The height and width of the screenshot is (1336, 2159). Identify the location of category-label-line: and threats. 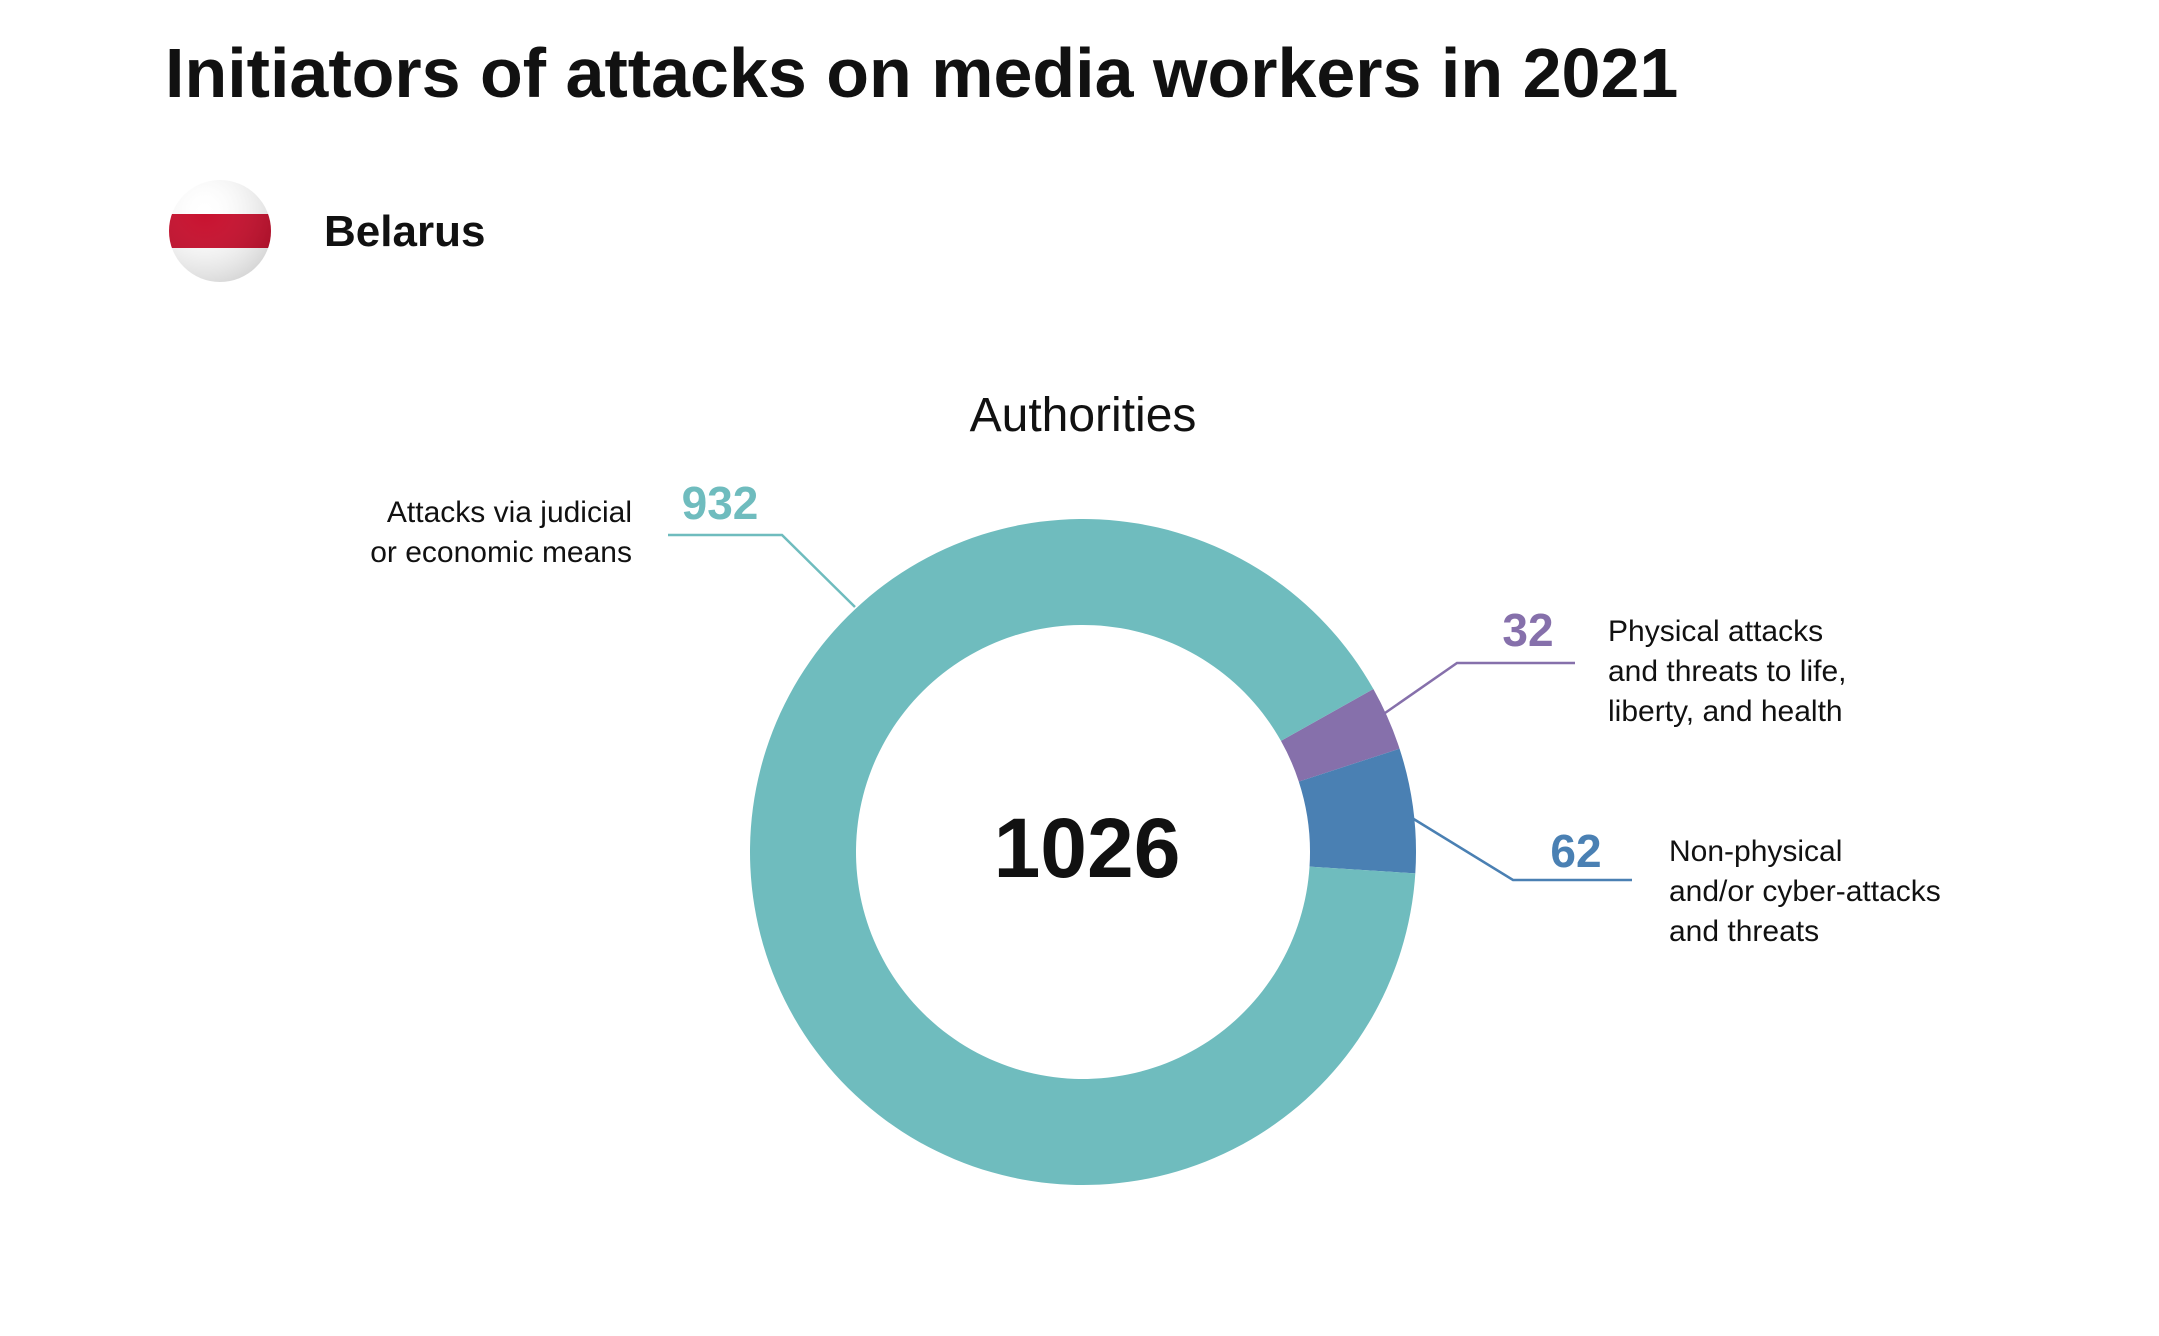
(1744, 931).